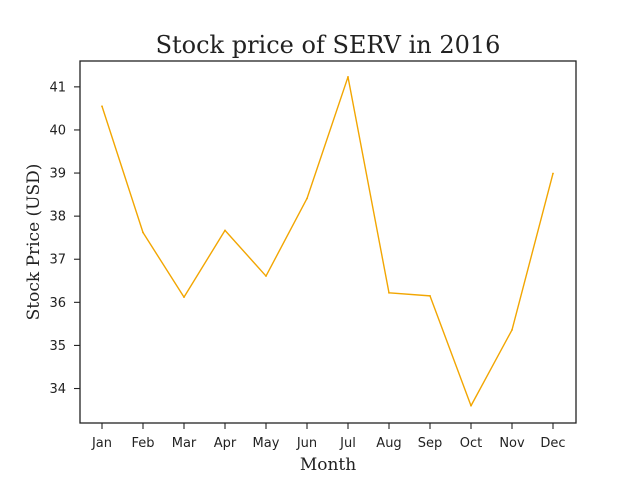  What do you see at coordinates (57, 174) in the screenshot?
I see `y-tick-label: 39` at bounding box center [57, 174].